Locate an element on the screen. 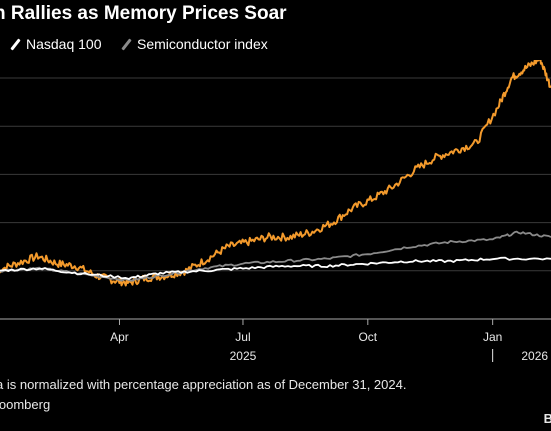 This screenshot has height=431, width=551. legend-swatch-nasdaq is located at coordinates (15, 44).